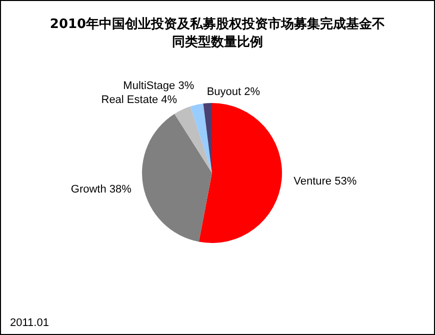  What do you see at coordinates (90, 189) in the screenshot?
I see `slice-label: Growth` at bounding box center [90, 189].